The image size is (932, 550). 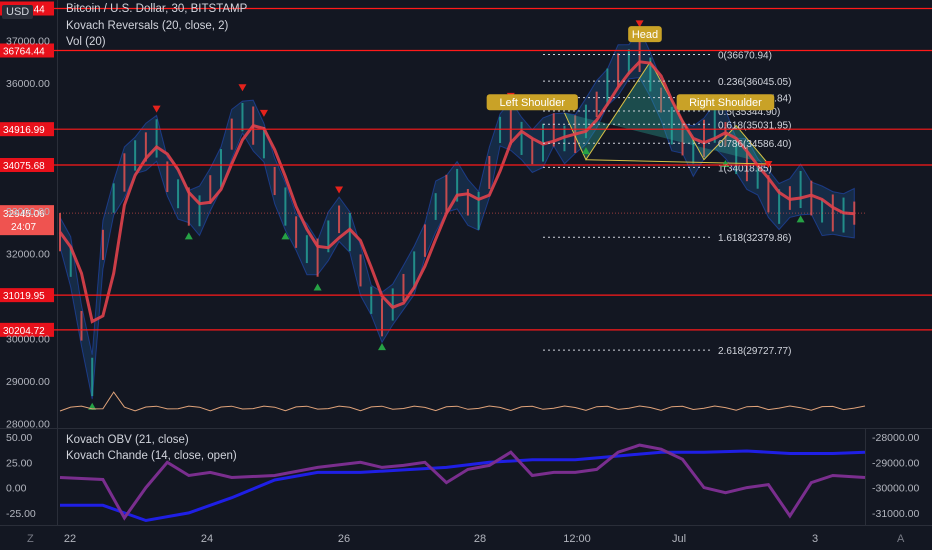 I want to click on osc-right-axis-tick: -30000.00, so click(x=895, y=489).